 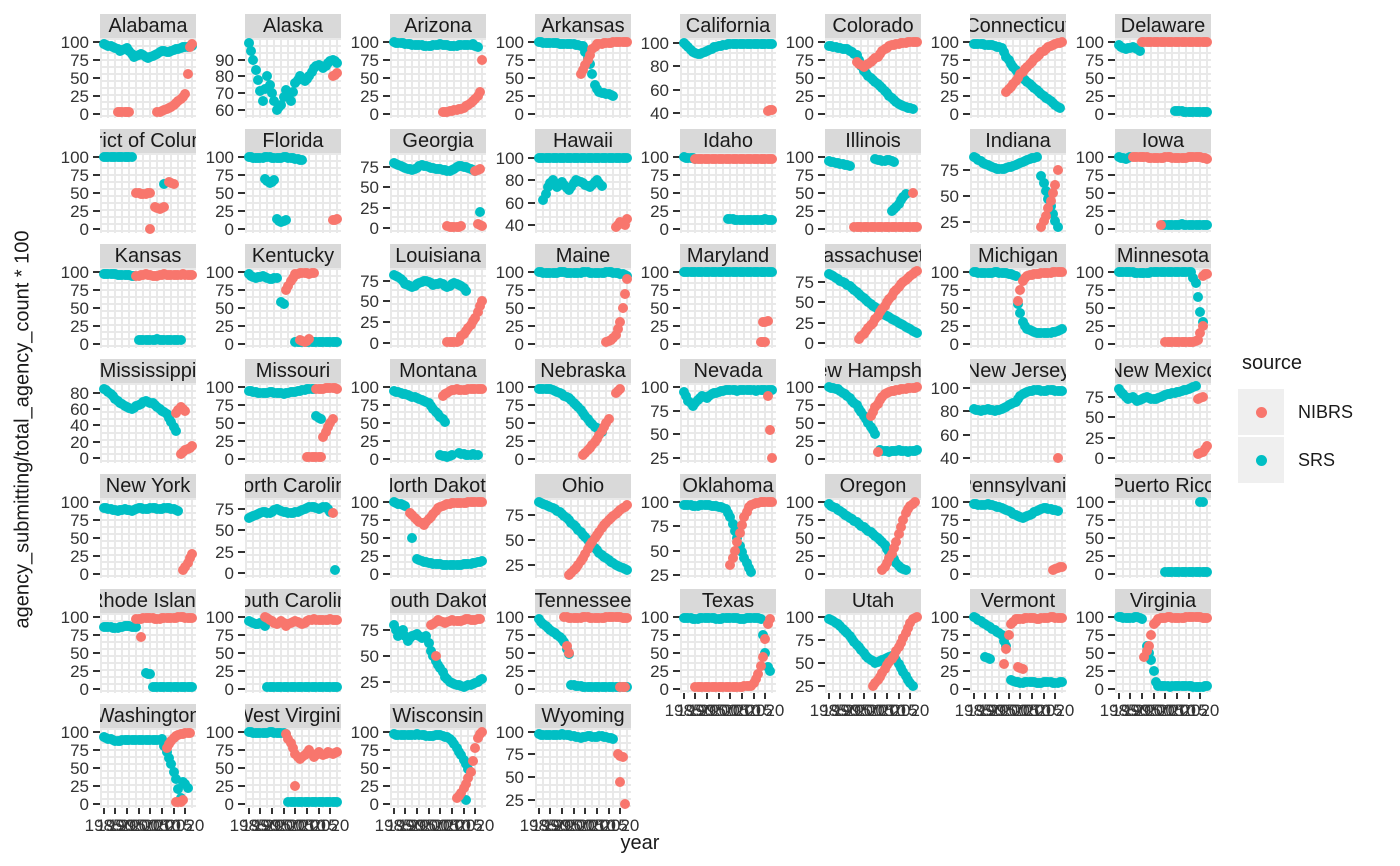 What do you see at coordinates (148, 716) in the screenshot?
I see `facet-strip: Washington` at bounding box center [148, 716].